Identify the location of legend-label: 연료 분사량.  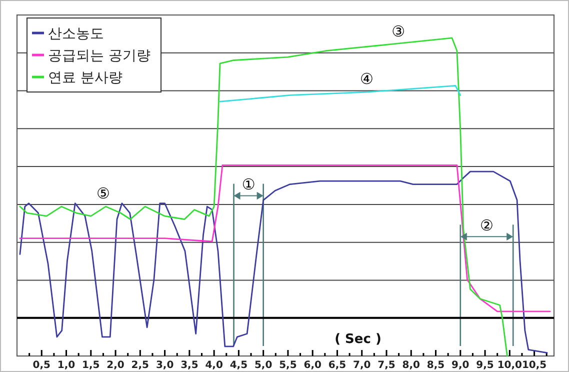
(85, 78).